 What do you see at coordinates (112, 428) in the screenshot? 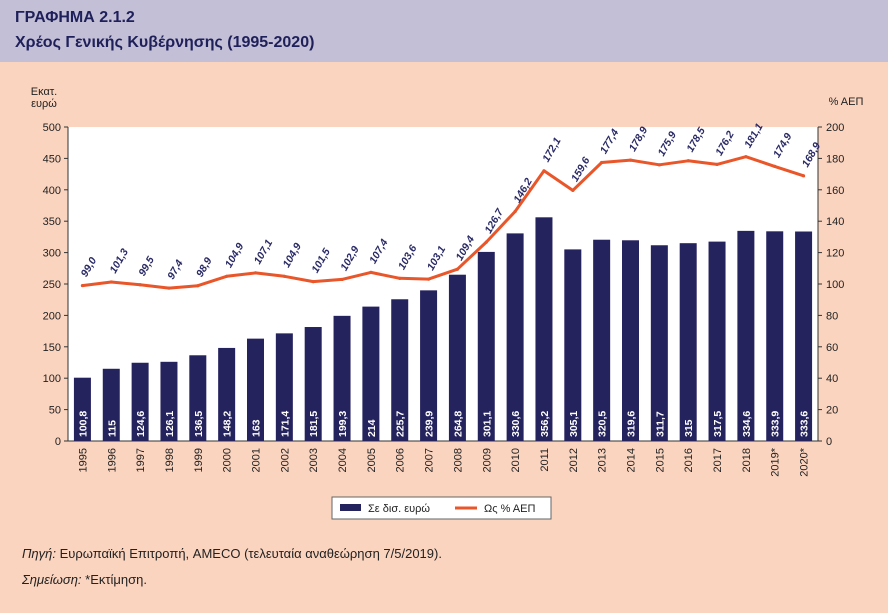
I see `bar-data-label: 115` at bounding box center [112, 428].